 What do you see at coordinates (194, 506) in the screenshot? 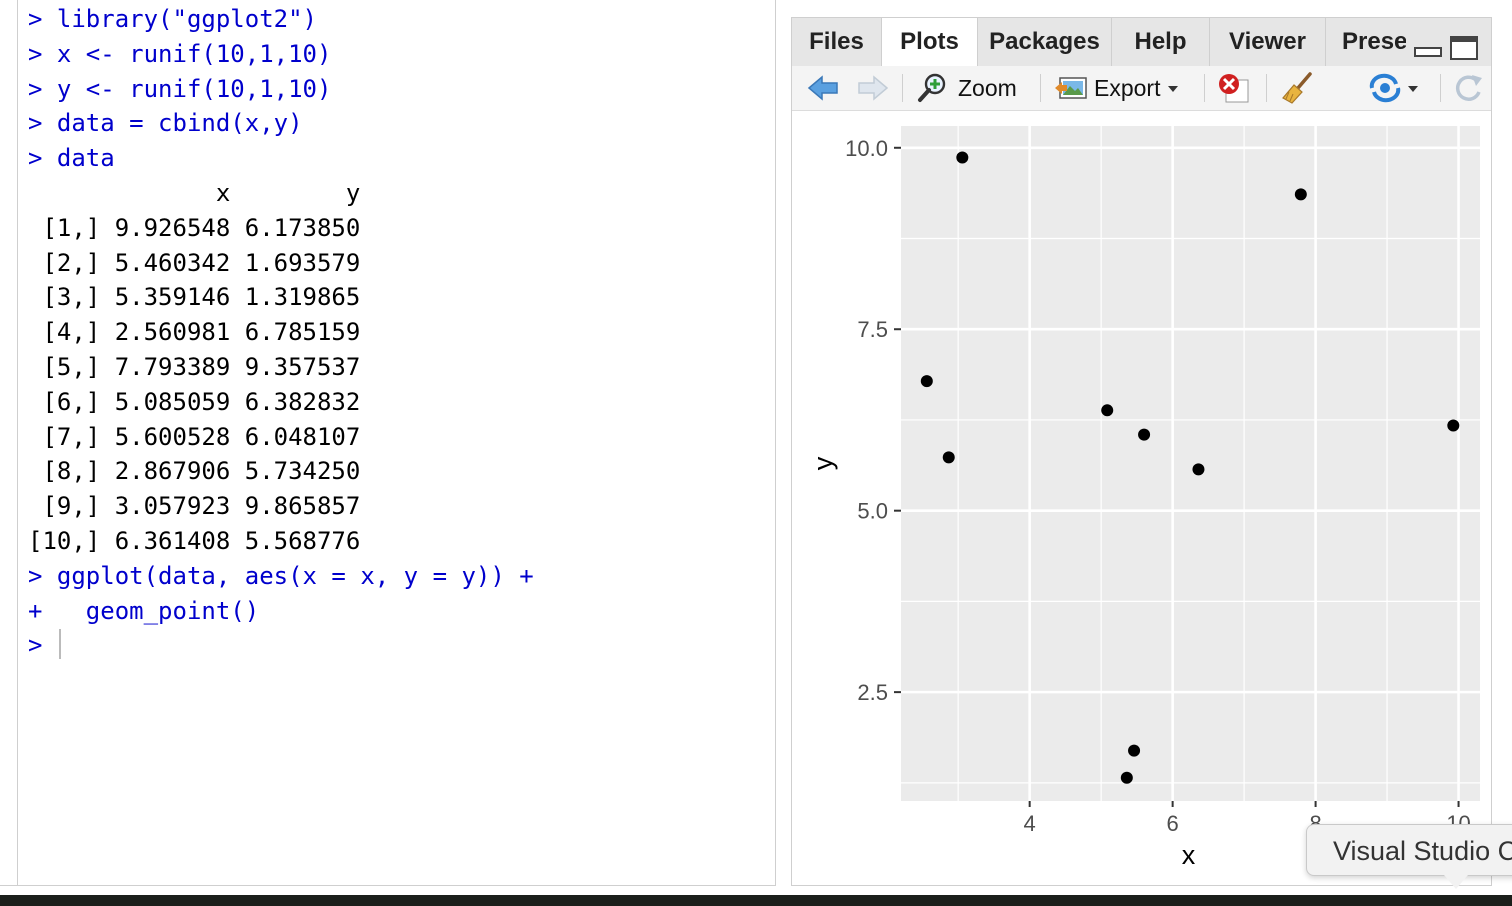
I see `console-output-line: [9,] 3.057923 9.865857` at bounding box center [194, 506].